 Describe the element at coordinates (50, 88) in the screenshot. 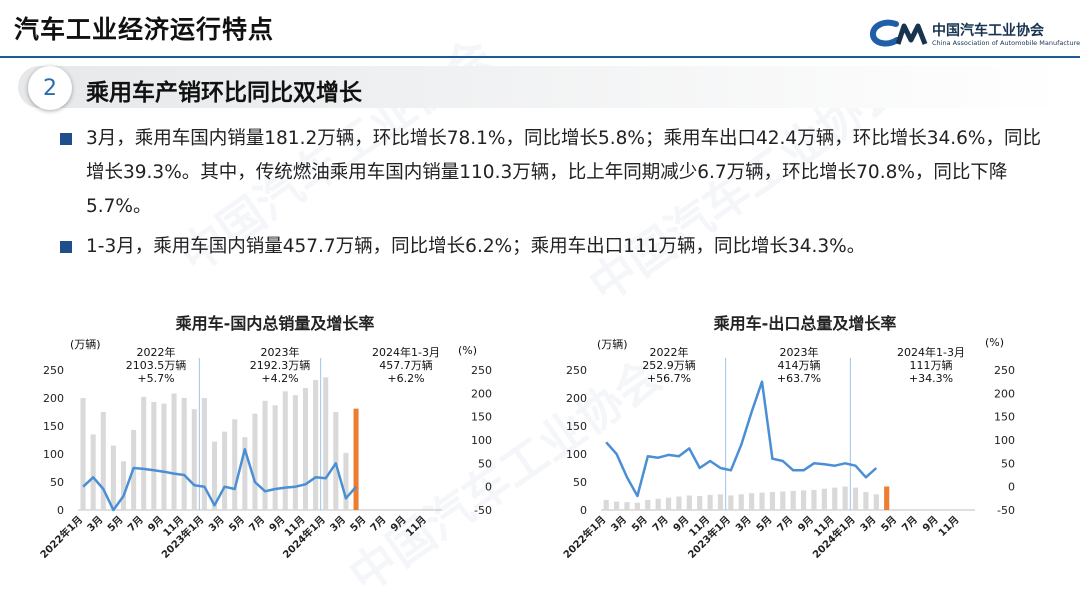

I see `section-number-badge: 2` at that location.